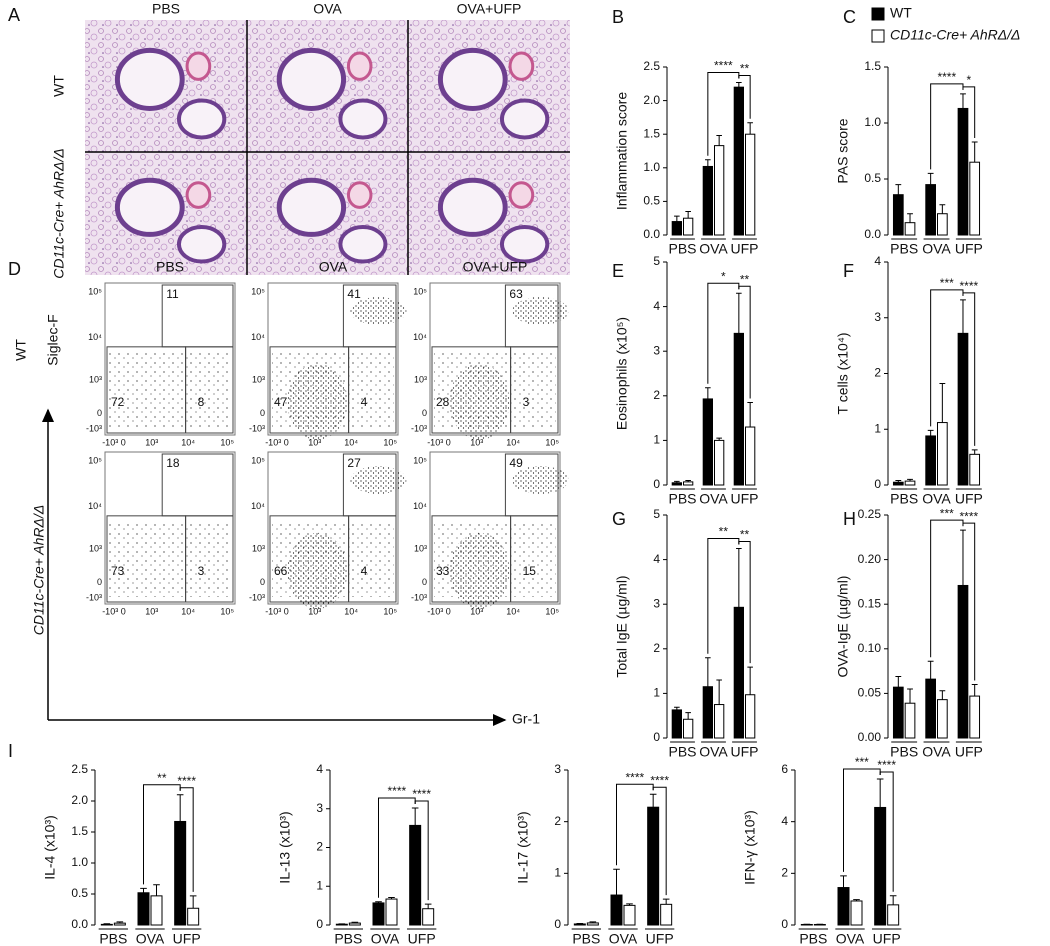 This screenshot has height=946, width=1050. Describe the element at coordinates (849, 519) in the screenshot. I see `panel-letter: H` at that location.